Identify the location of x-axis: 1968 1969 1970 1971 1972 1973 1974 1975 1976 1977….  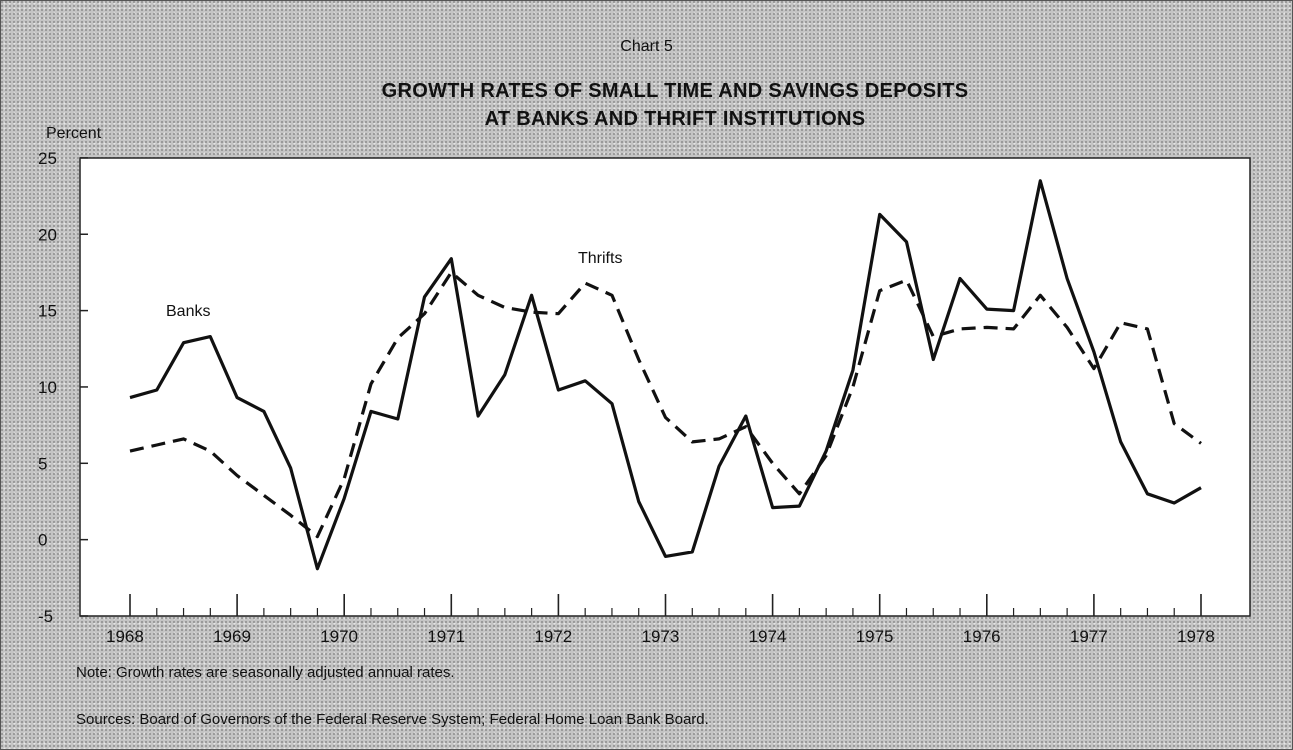
(660, 620).